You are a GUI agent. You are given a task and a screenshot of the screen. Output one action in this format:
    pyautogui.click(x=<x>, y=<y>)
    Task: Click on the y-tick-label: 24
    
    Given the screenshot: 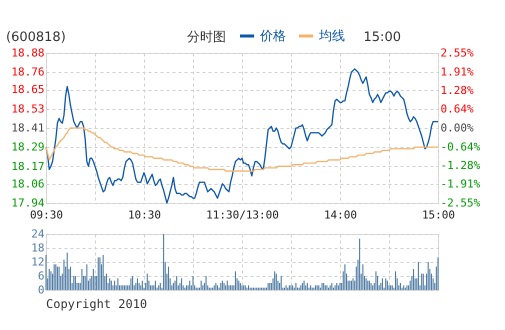 What is the action you would take?
    pyautogui.click(x=38, y=234)
    